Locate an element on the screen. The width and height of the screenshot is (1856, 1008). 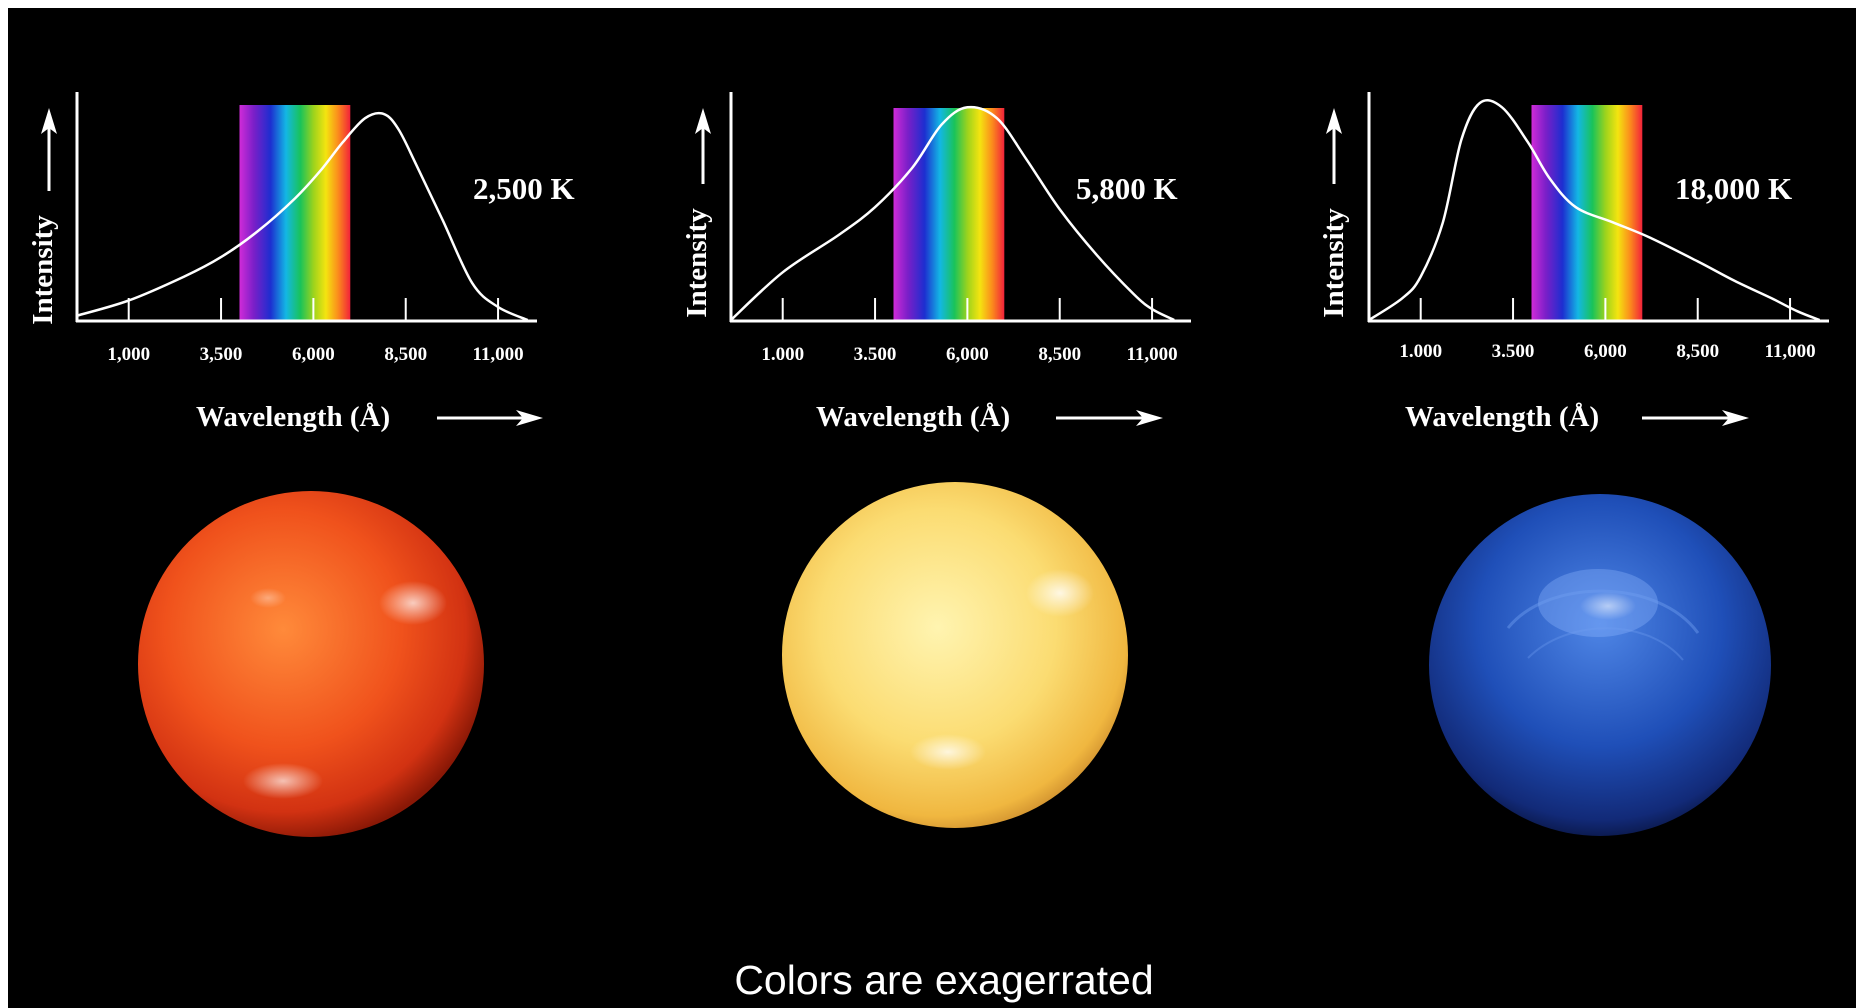
x-tick-label: 1,000 is located at coordinates (128, 354).